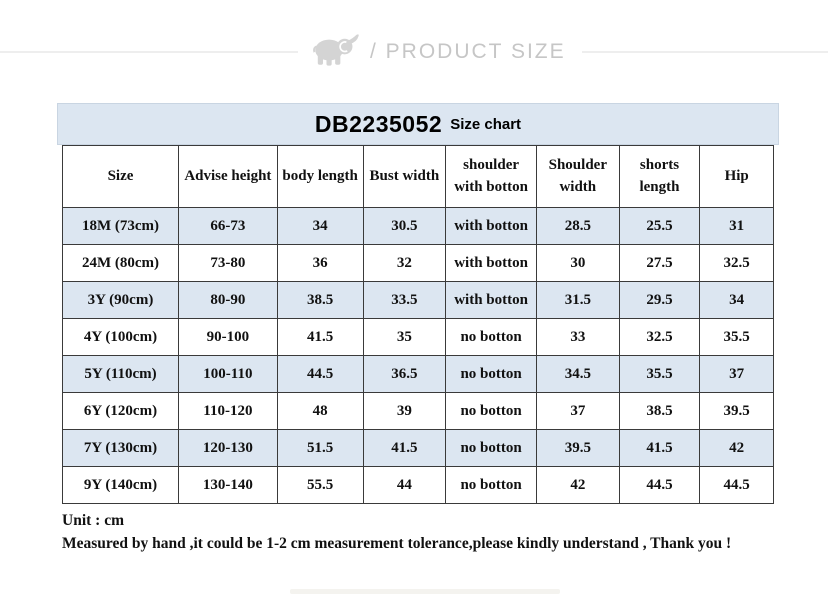 This screenshot has height=595, width=828. What do you see at coordinates (227, 485) in the screenshot?
I see `table-cell: 130-140` at bounding box center [227, 485].